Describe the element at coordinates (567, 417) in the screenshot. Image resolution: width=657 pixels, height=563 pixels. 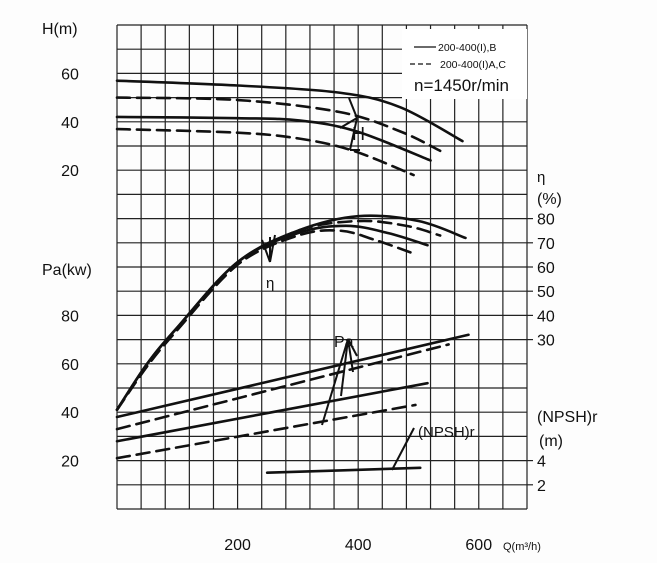
I see `npsh-axis-label: (NPSH)r` at that location.